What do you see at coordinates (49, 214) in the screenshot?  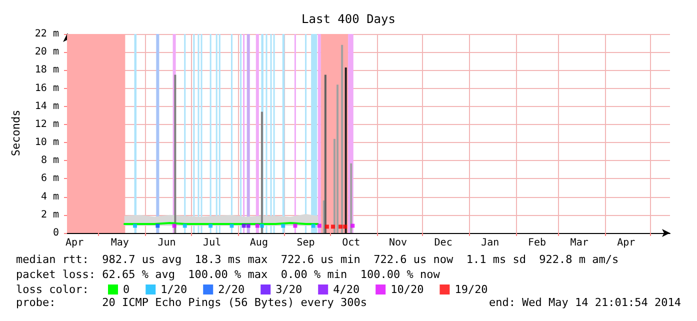 I see `y-tick-label: 2 m` at bounding box center [49, 214].